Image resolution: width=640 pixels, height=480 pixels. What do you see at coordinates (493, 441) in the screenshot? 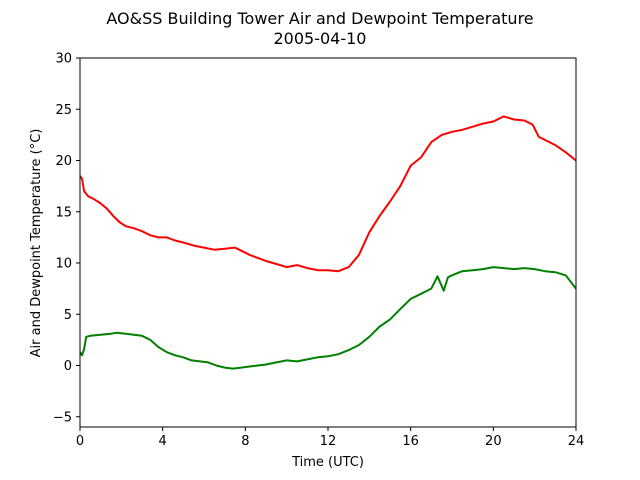
I see `x-tick-label: 20` at bounding box center [493, 441].